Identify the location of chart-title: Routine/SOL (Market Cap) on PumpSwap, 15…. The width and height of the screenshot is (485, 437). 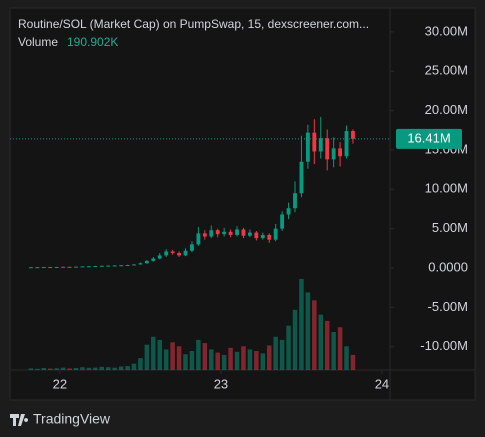
(193, 24).